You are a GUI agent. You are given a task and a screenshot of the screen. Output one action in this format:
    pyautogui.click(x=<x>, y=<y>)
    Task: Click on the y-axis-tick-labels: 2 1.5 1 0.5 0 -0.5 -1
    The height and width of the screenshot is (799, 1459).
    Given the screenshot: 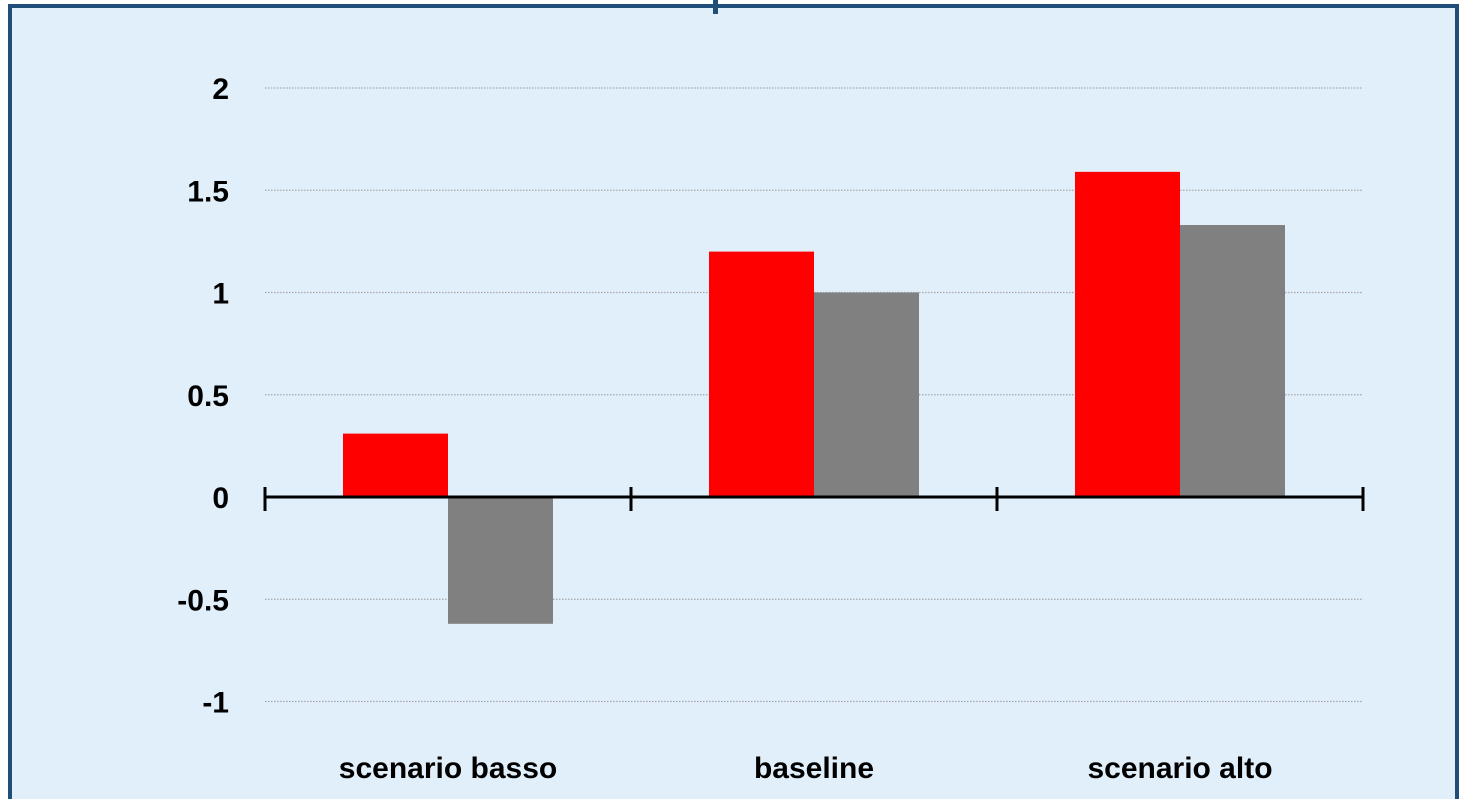 What is the action you would take?
    pyautogui.click(x=203, y=396)
    